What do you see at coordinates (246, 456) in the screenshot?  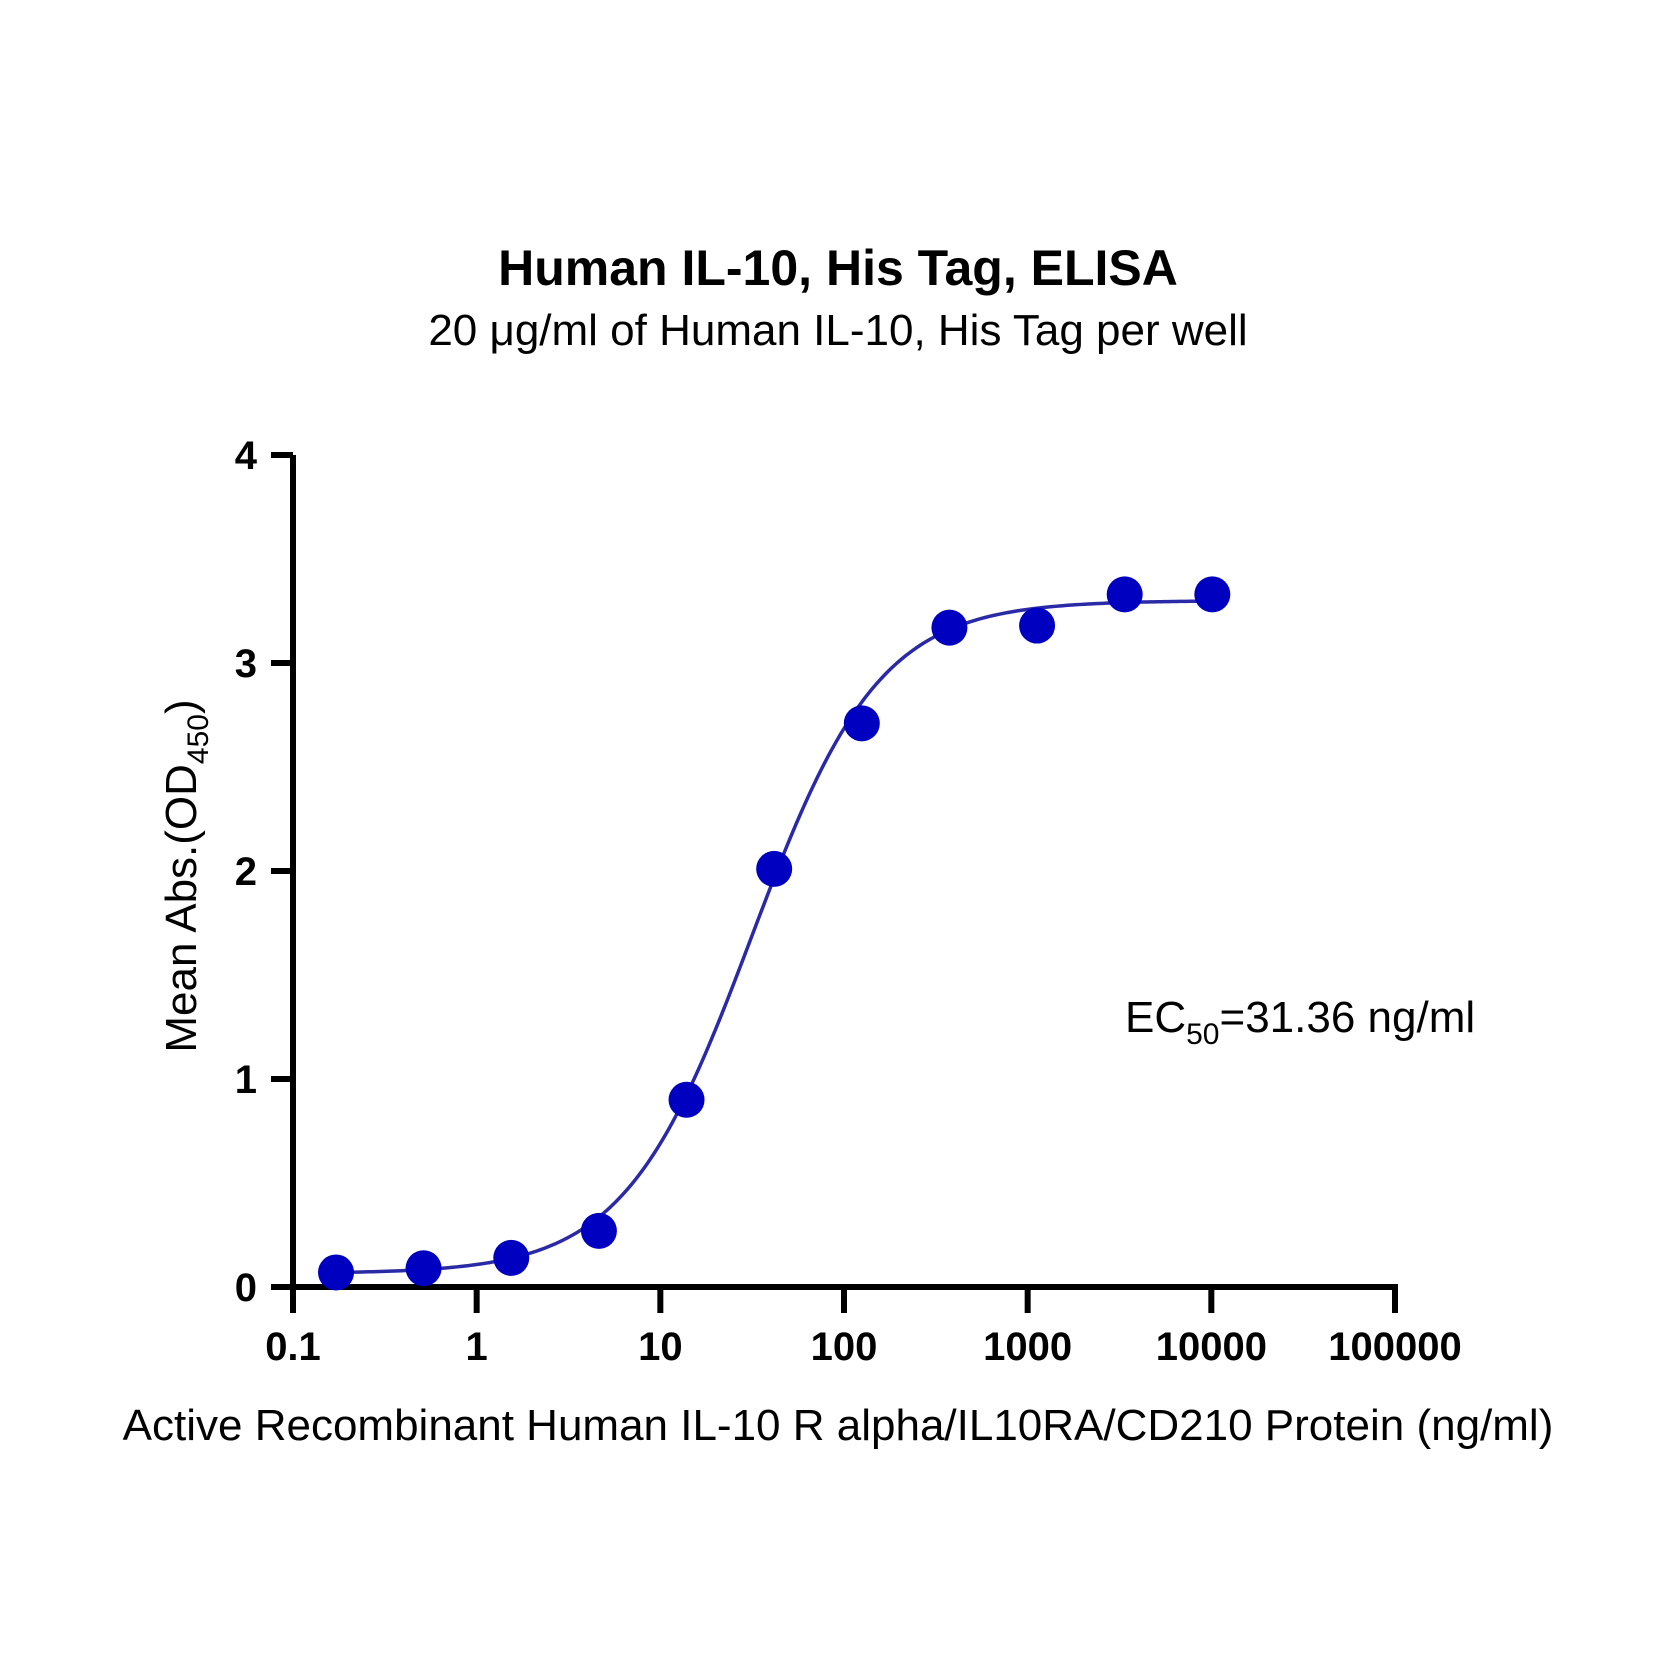 I see `y-tick-label: 4` at bounding box center [246, 456].